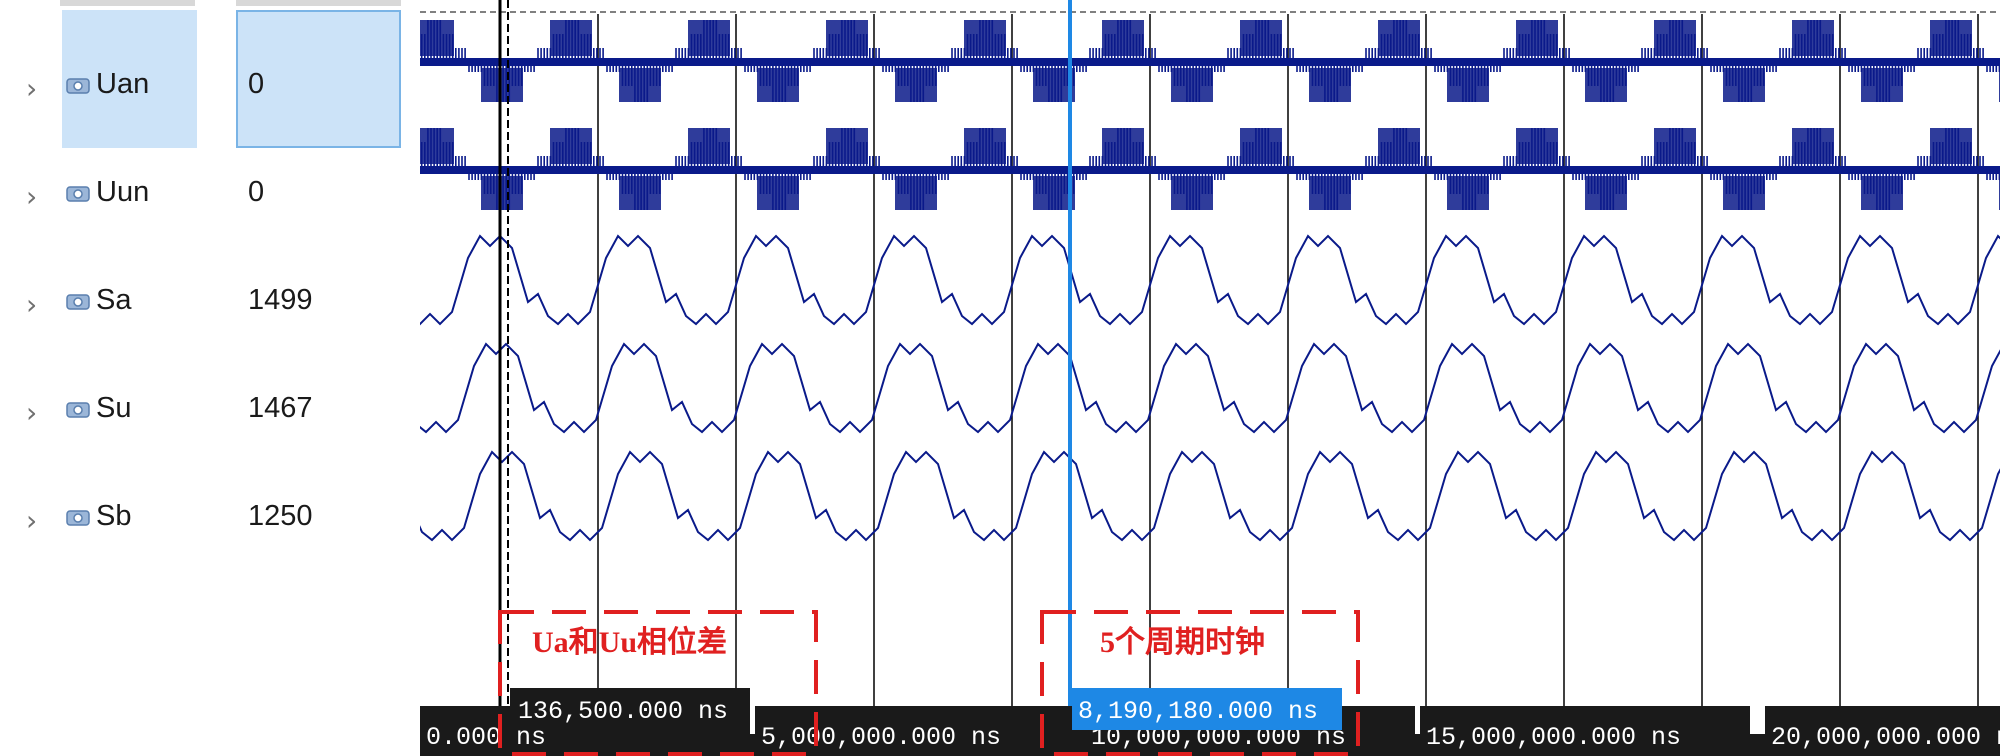 This screenshot has width=2000, height=756. Describe the element at coordinates (210, 196) in the screenshot. I see `signal-row-uun: › Uun 0` at that location.